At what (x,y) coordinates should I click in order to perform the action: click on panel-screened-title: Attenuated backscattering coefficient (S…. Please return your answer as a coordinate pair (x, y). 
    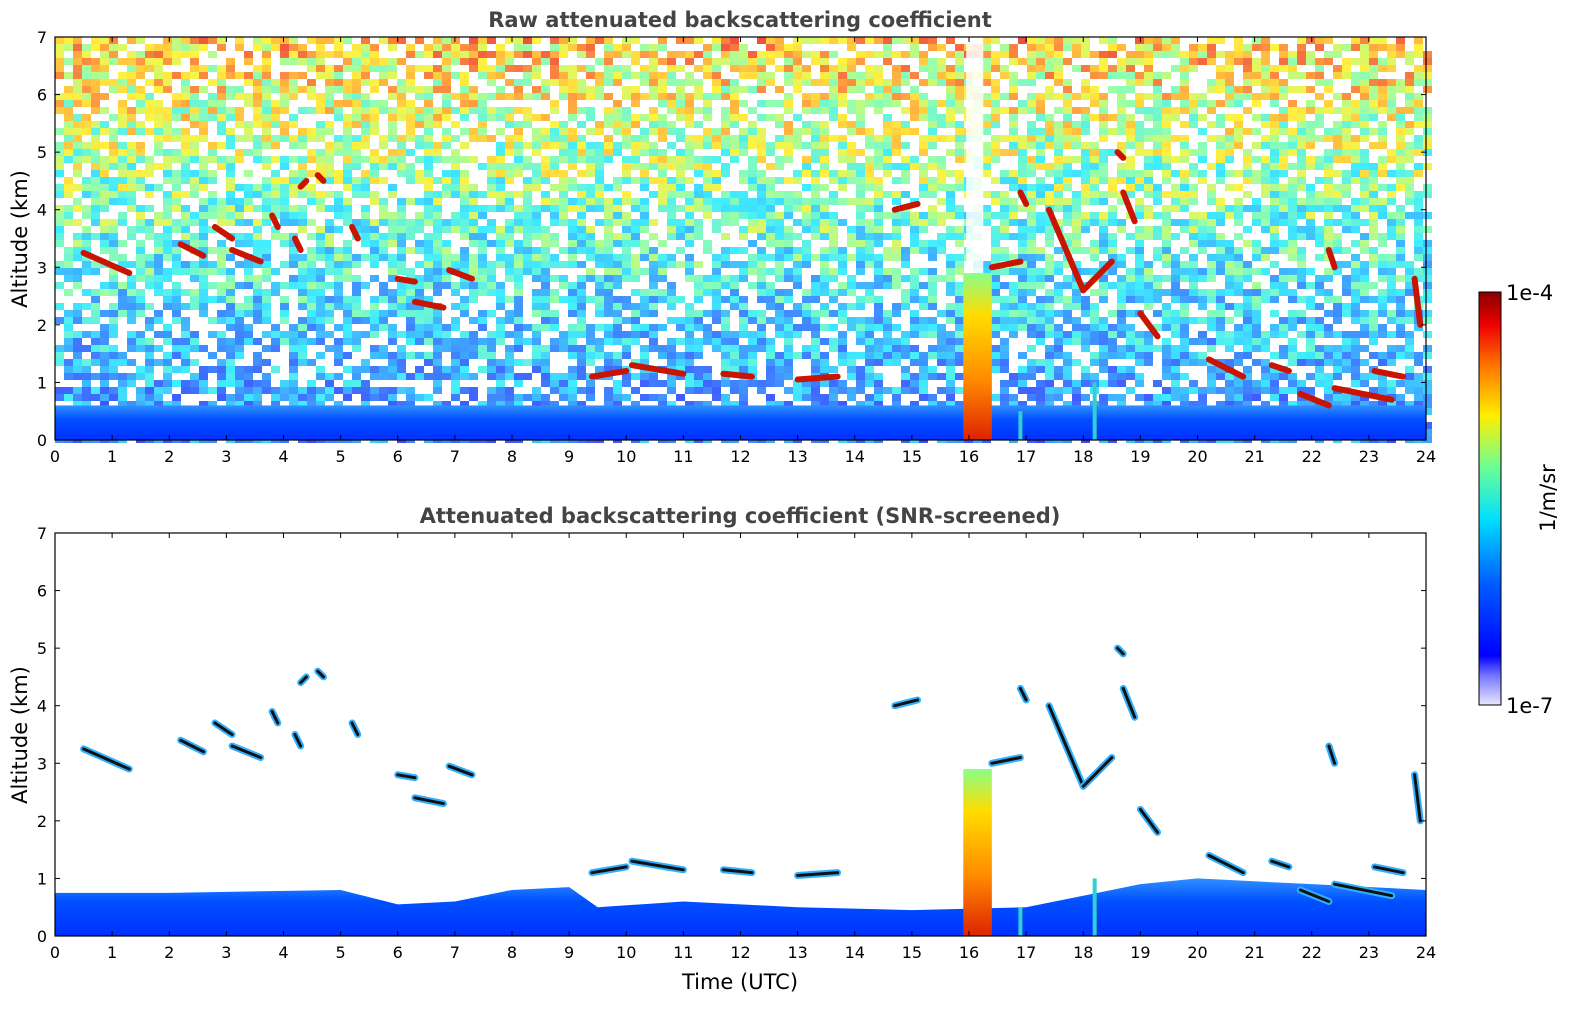
    Looking at the image, I should click on (740, 516).